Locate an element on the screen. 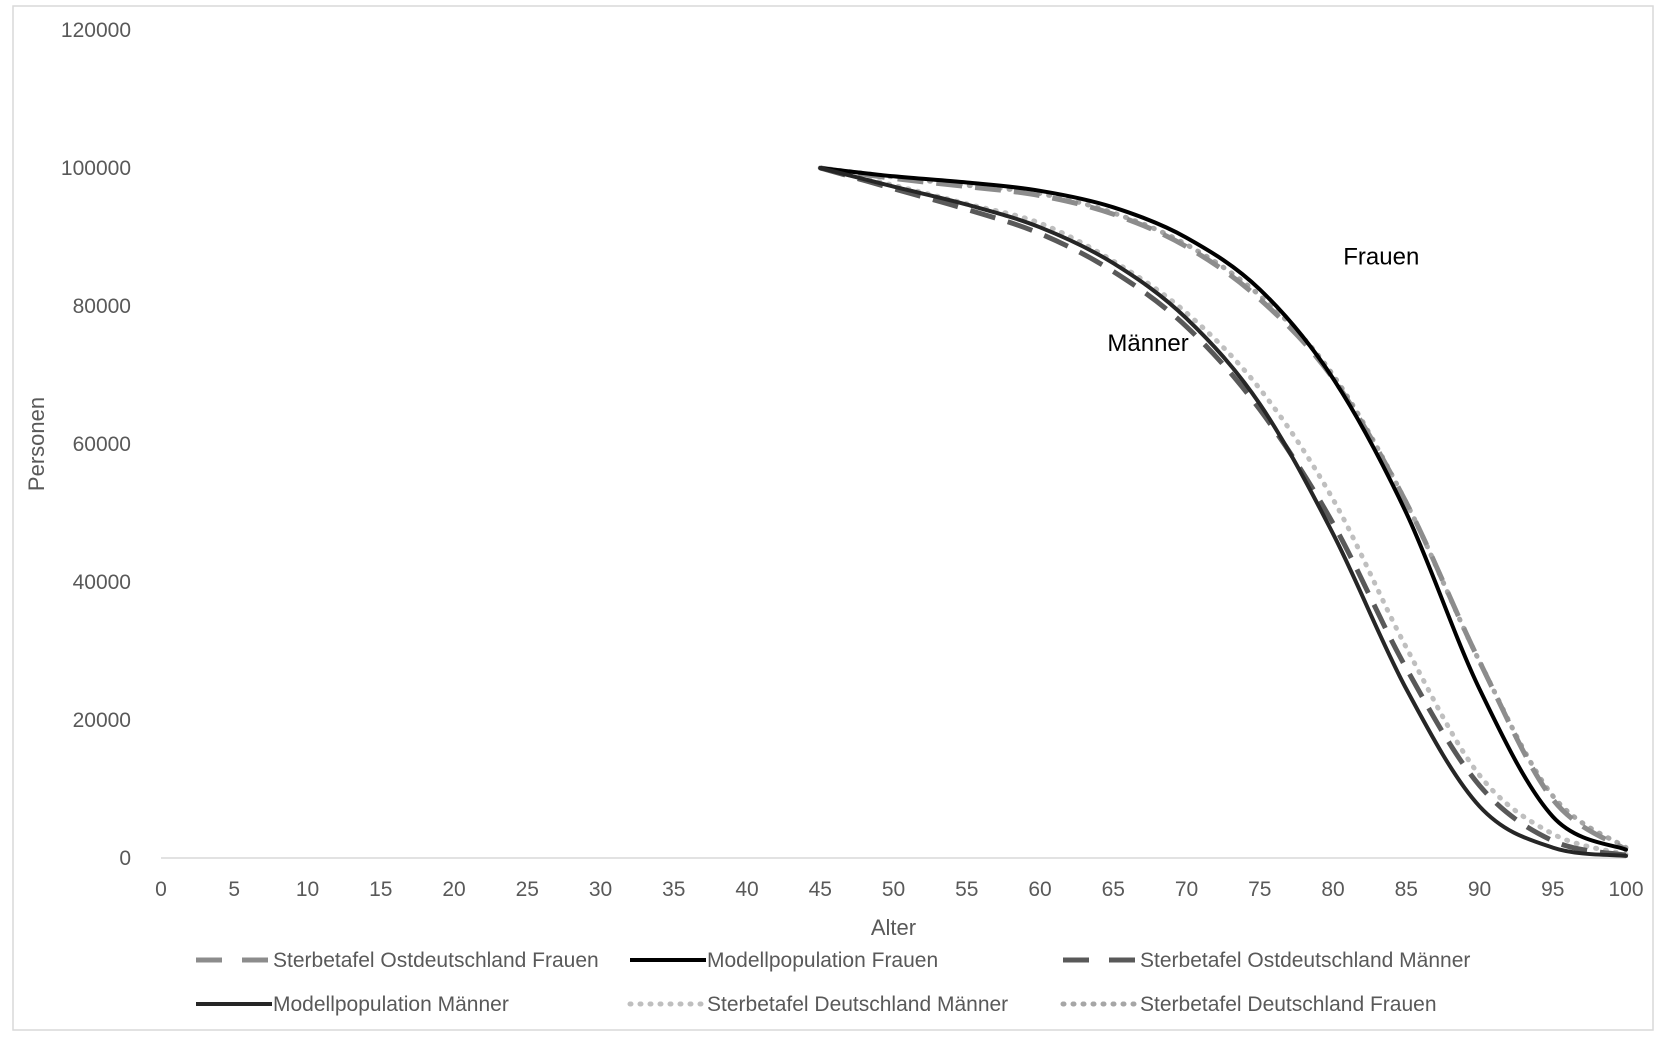  x-tick-label: 70 is located at coordinates (1186, 889).